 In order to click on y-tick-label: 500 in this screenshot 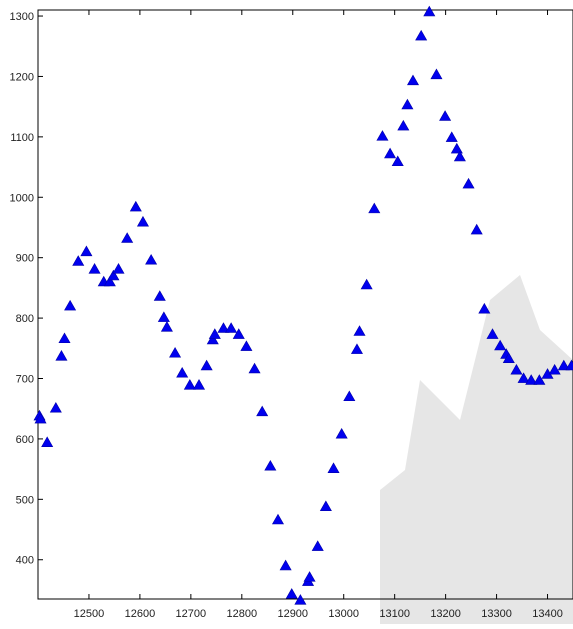, I will do `click(25, 500)`.